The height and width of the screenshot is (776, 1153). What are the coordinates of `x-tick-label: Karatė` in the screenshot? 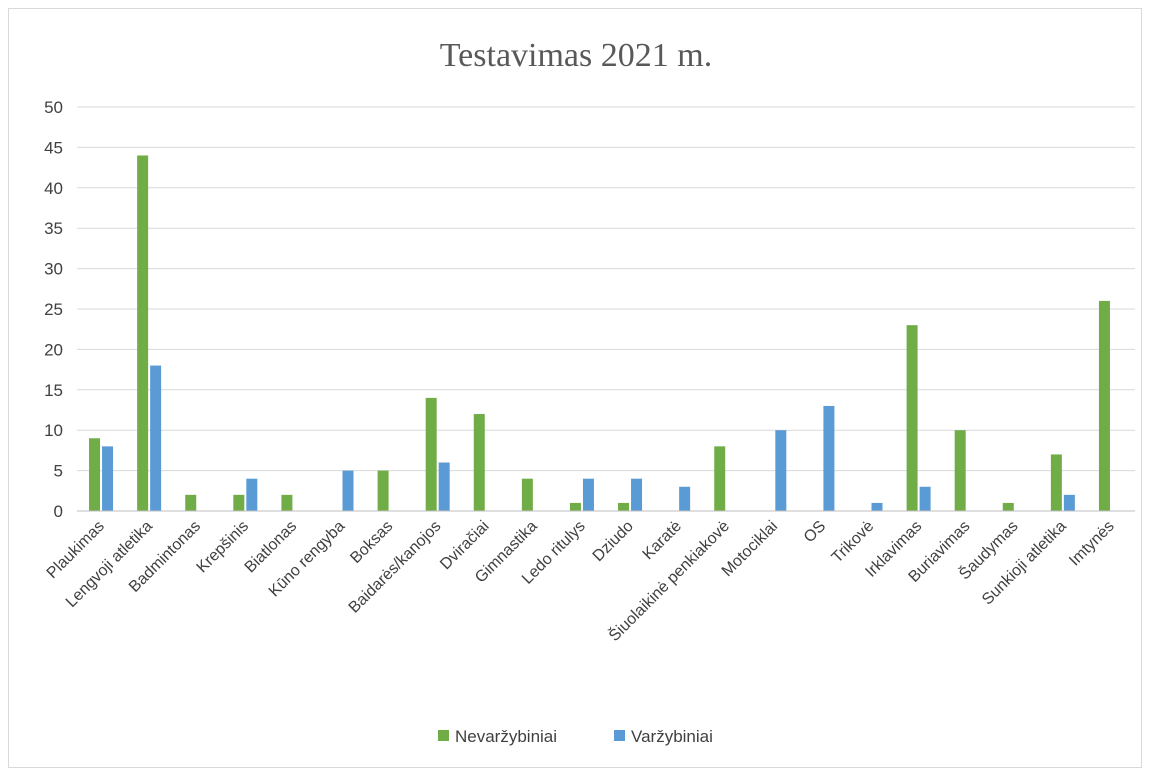 It's located at (662, 540).